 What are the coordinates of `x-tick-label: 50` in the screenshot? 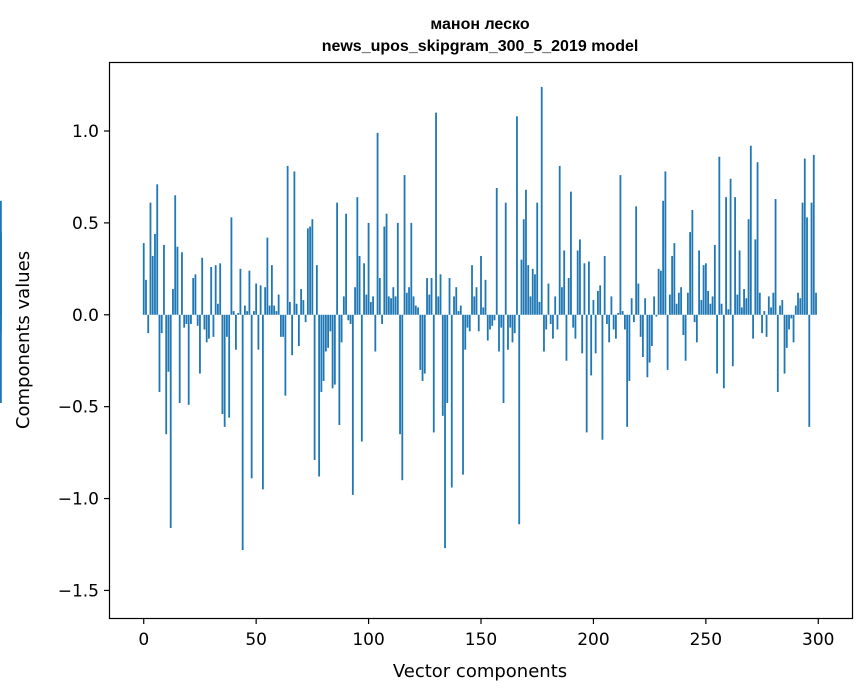 It's located at (256, 640).